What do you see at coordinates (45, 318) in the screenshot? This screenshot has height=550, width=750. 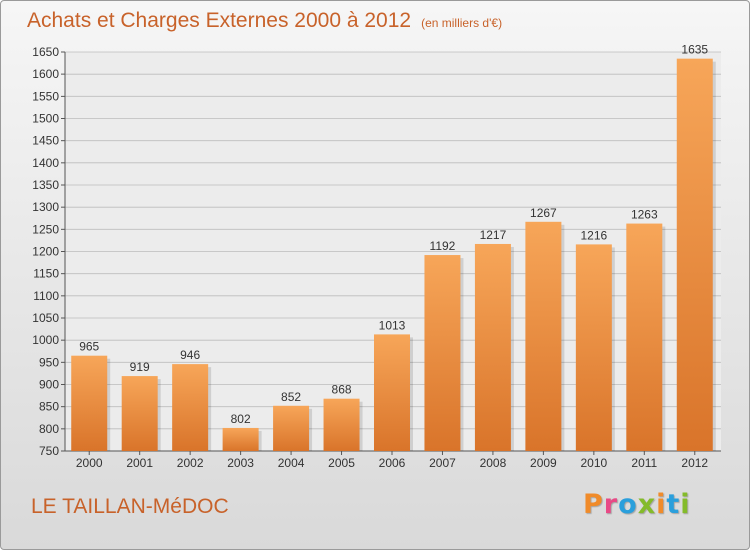 I see `y-tick-label: 1050` at bounding box center [45, 318].